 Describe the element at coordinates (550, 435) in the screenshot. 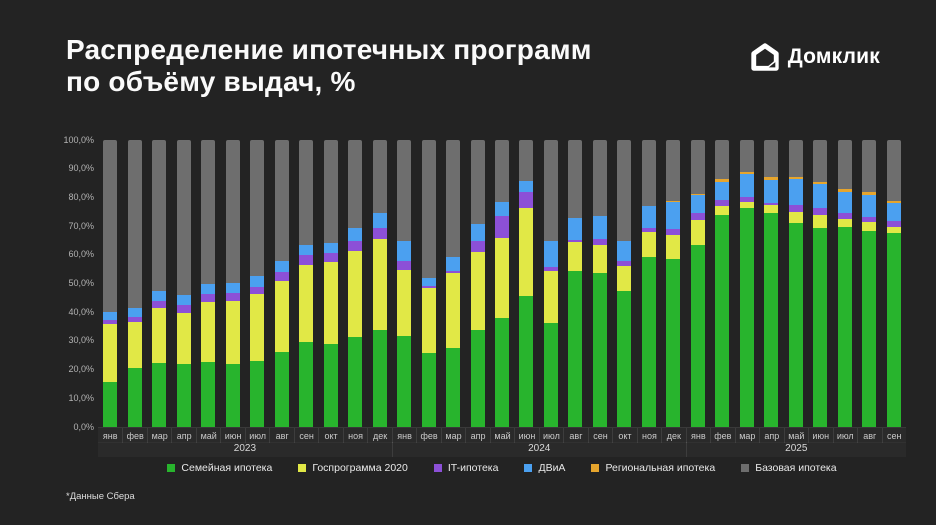

I see `x-month-label: июл` at that location.